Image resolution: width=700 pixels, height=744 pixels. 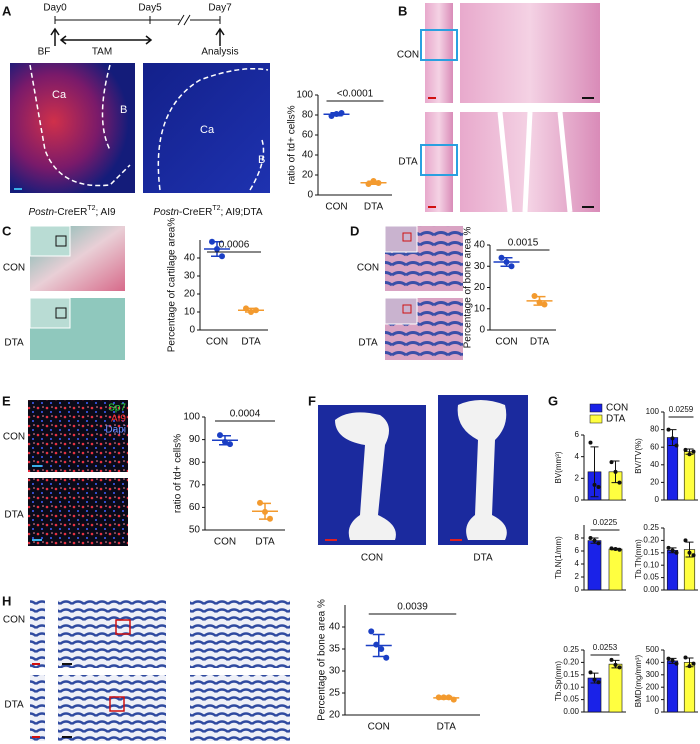 I want to click on p-value: 0.0225, so click(x=605, y=522).